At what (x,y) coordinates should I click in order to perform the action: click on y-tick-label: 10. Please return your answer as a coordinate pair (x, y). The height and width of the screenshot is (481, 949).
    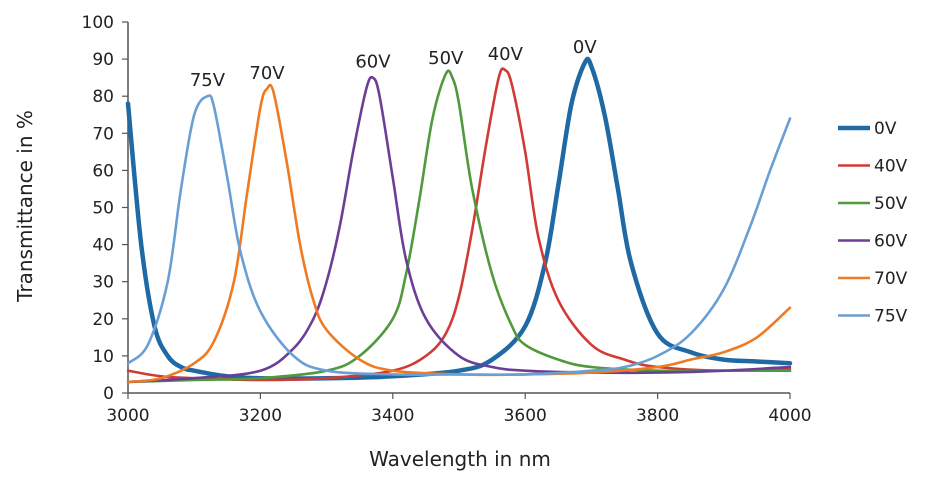
    Looking at the image, I should click on (103, 357).